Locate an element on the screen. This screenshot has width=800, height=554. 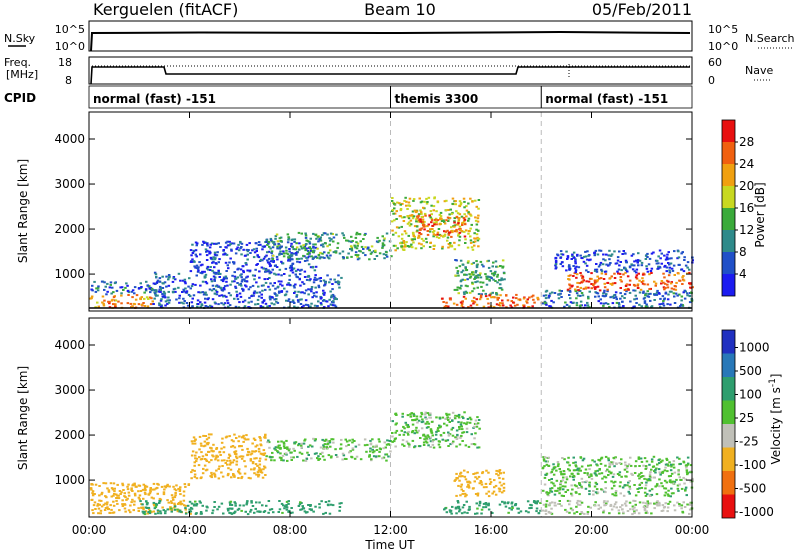
cpid-segment-label: themis 3300 is located at coordinates (437, 99).